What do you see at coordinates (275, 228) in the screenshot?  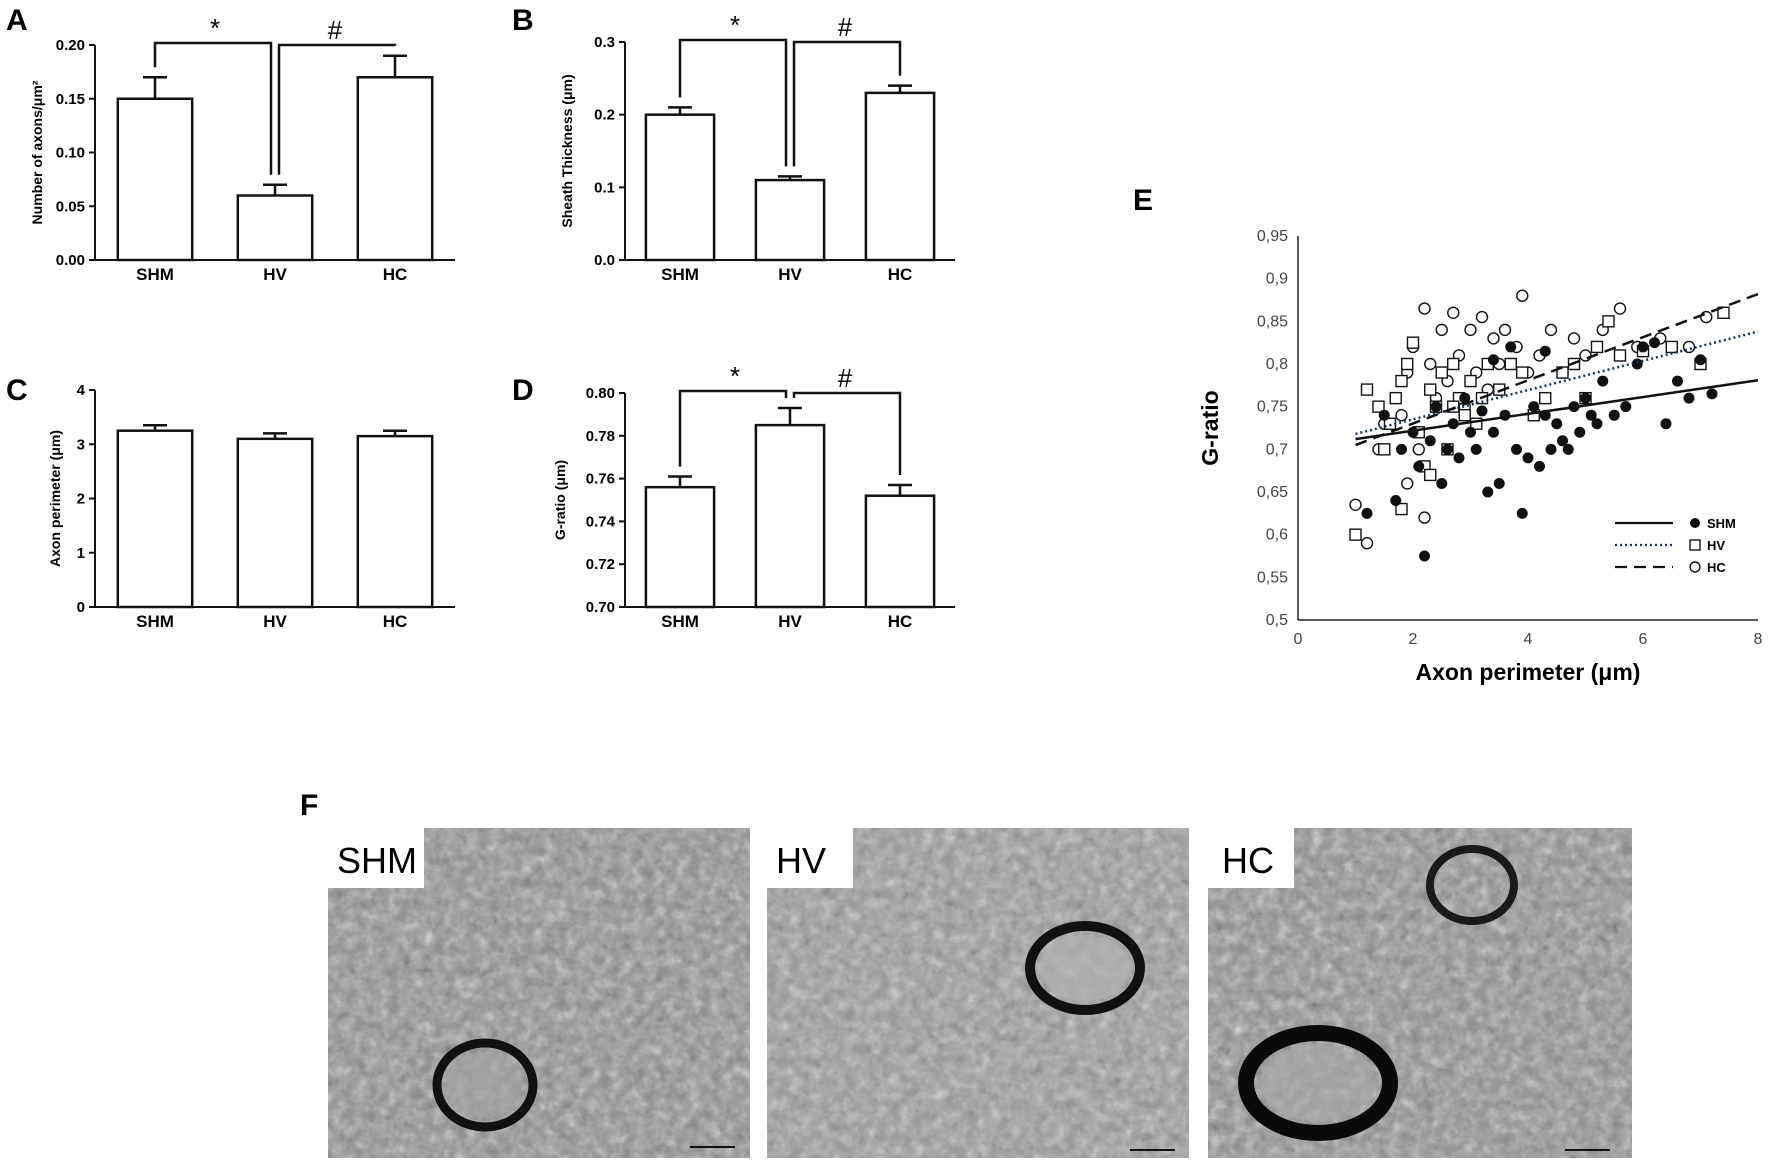 I see `bar-hv` at bounding box center [275, 228].